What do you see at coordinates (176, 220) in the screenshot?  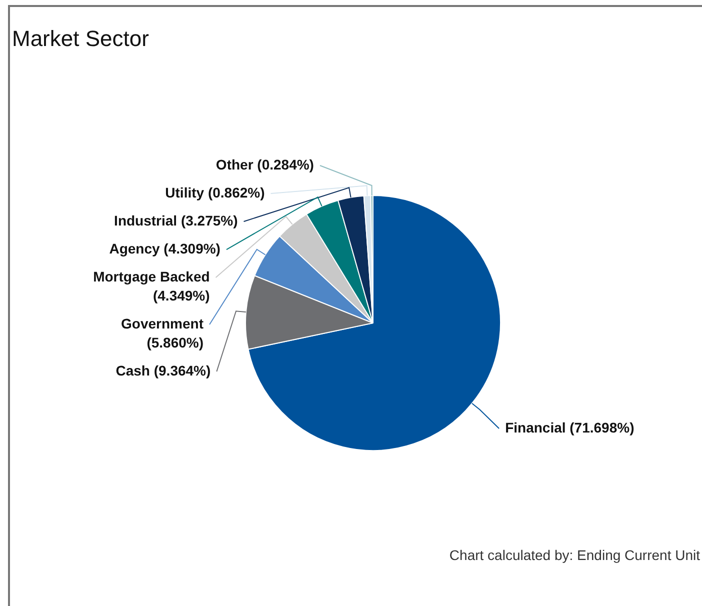 I see `slice-label: Industrial (3.275%)` at bounding box center [176, 220].